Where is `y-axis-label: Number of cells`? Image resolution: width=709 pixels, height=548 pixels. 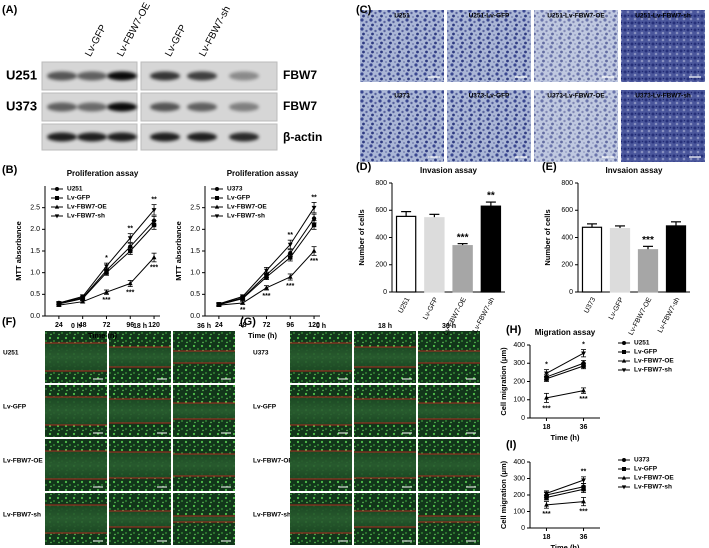
y-axis-label: Number of cells is located at coordinates (361, 237).